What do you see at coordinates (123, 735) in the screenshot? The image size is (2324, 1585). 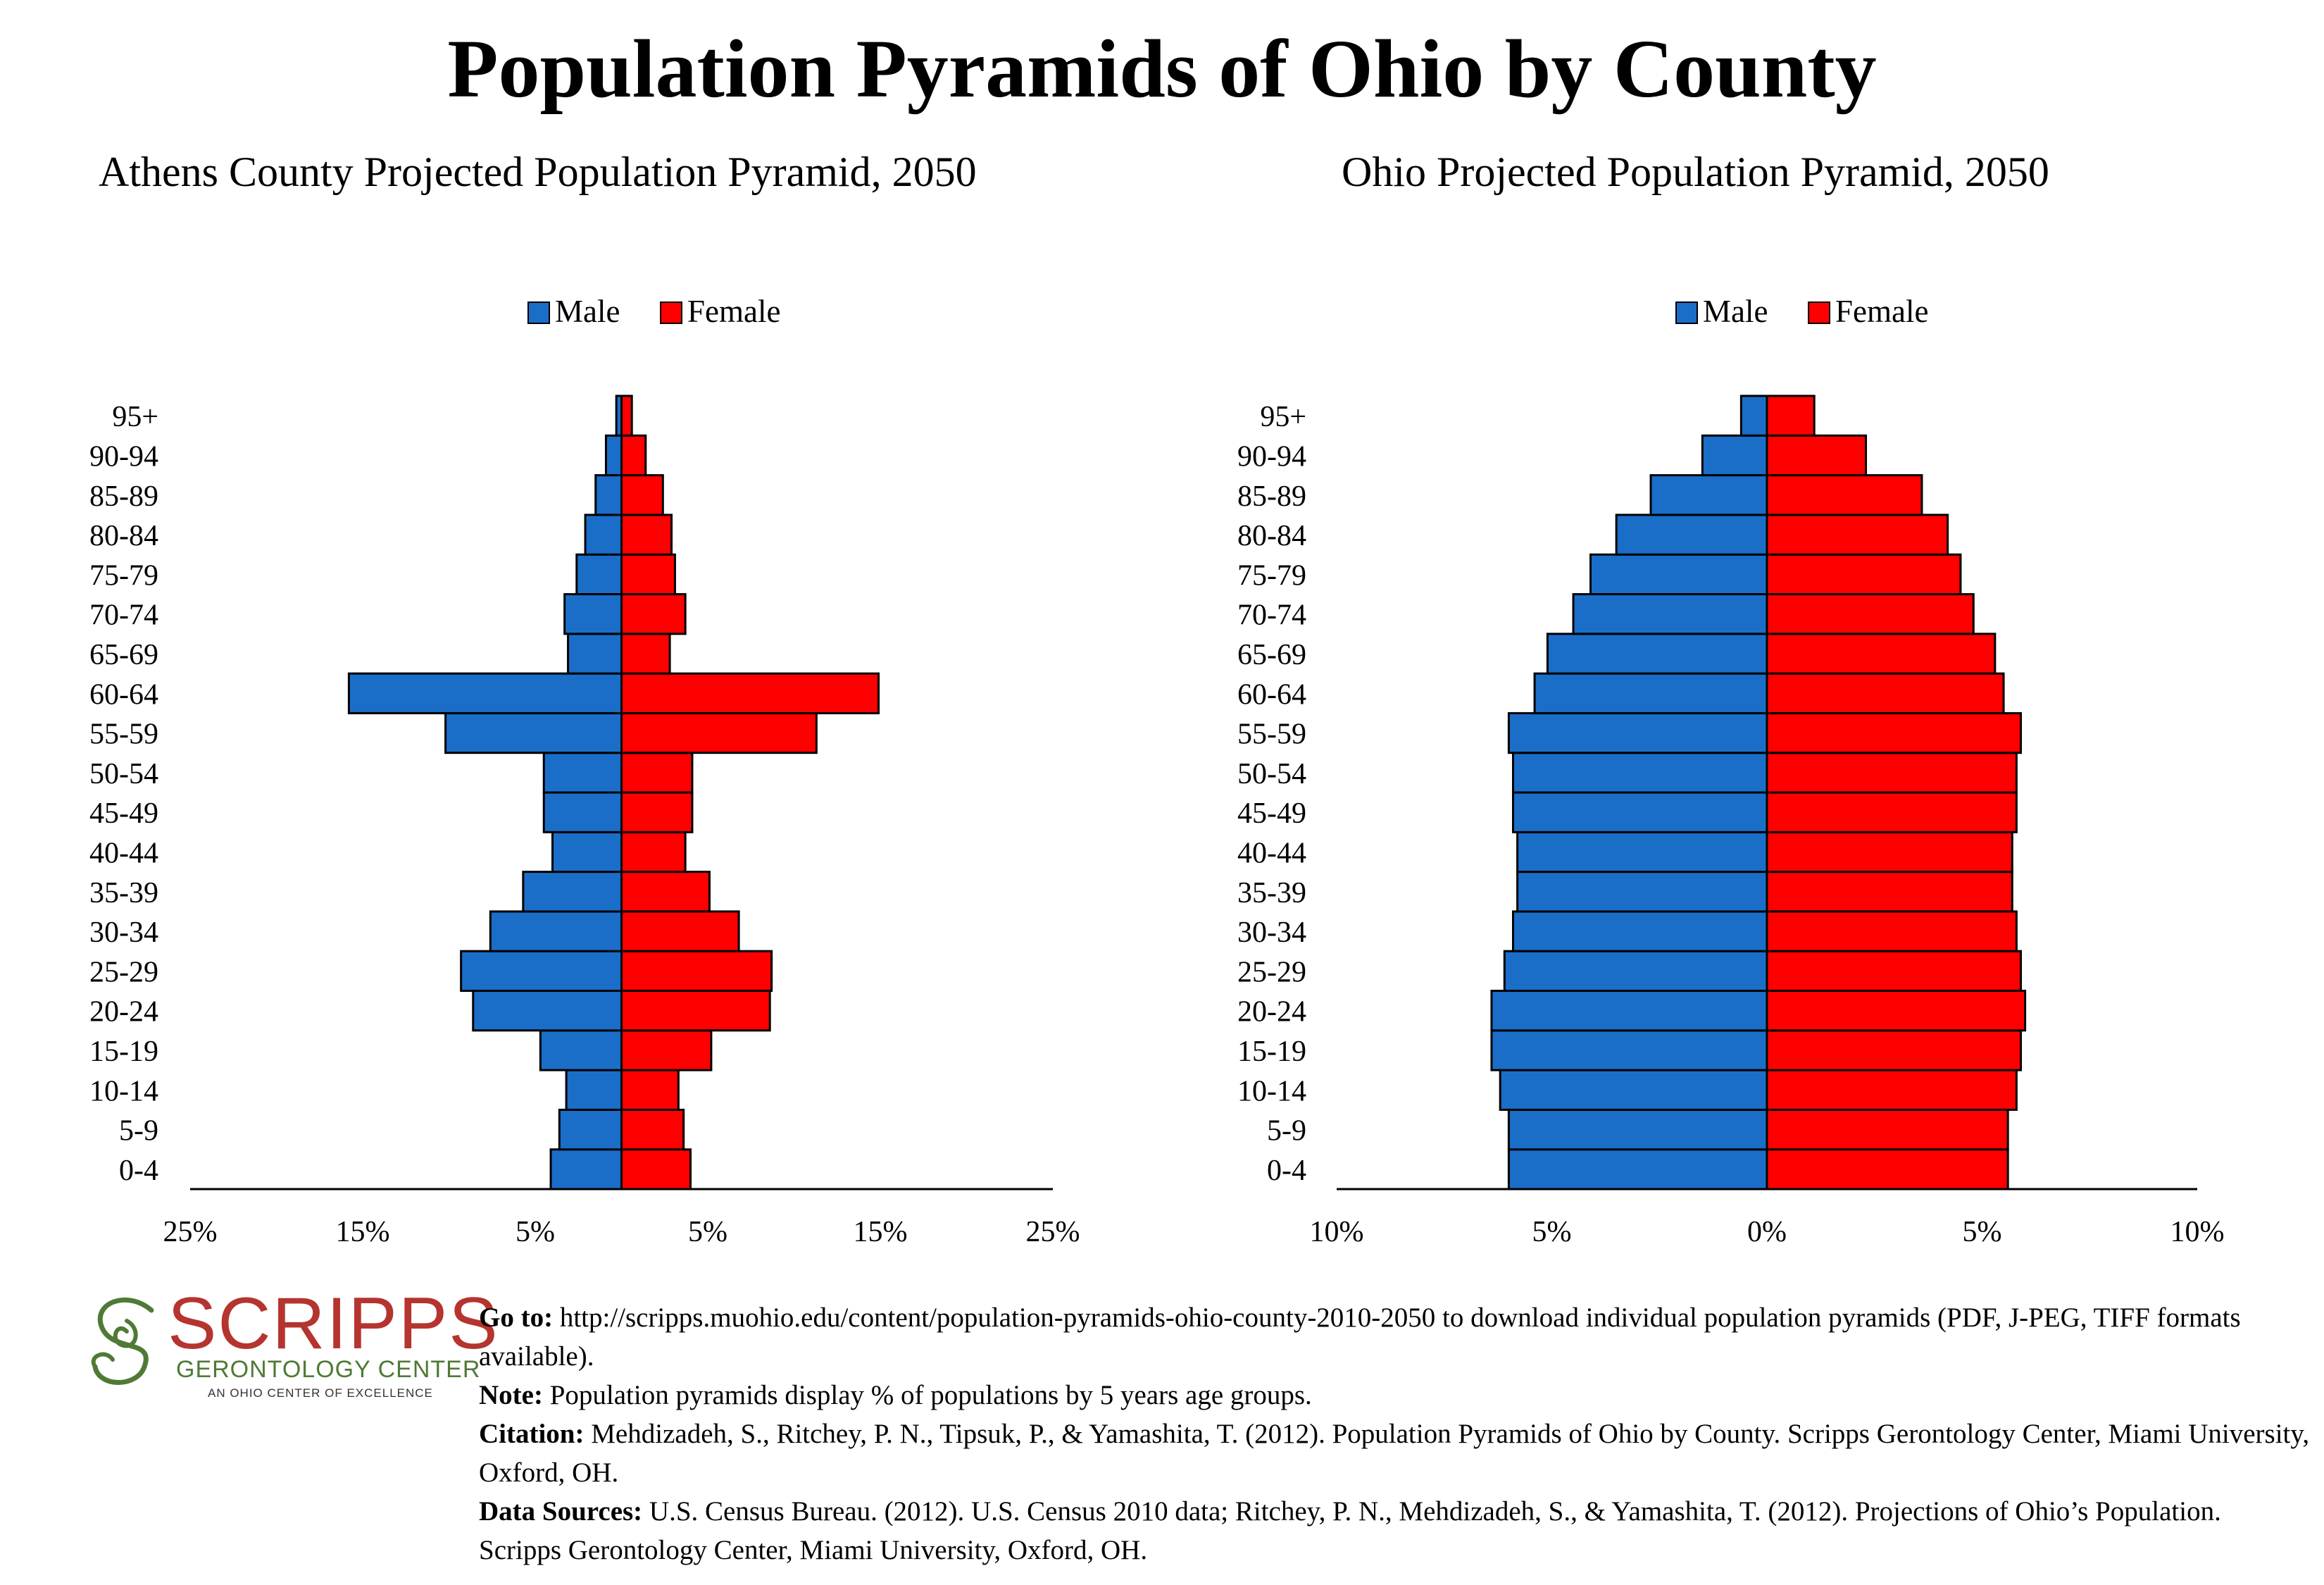 I see `athens-age-label: 55-59` at bounding box center [123, 735].